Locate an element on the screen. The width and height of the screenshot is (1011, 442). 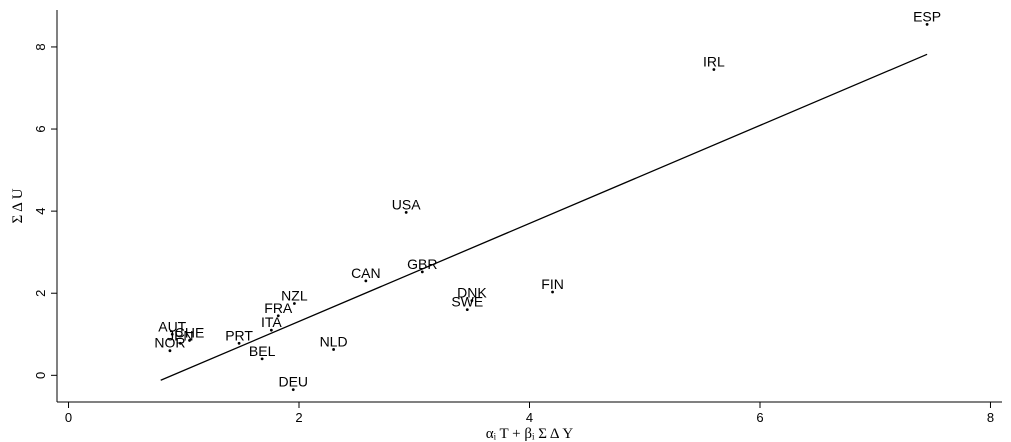
point-label: NOR is located at coordinates (169, 343).